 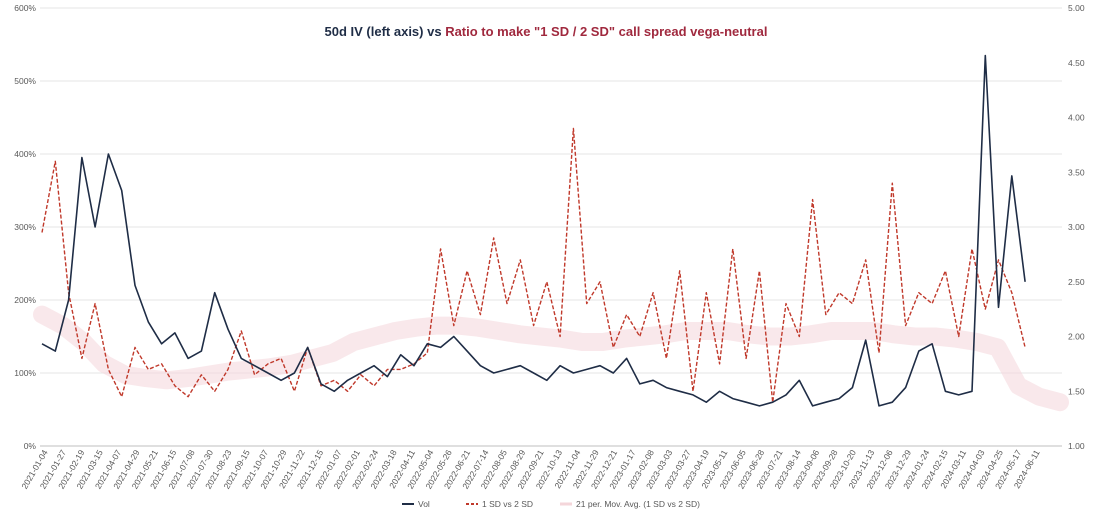 What do you see at coordinates (1076, 63) in the screenshot?
I see `right-tick-label: 4.50` at bounding box center [1076, 63].